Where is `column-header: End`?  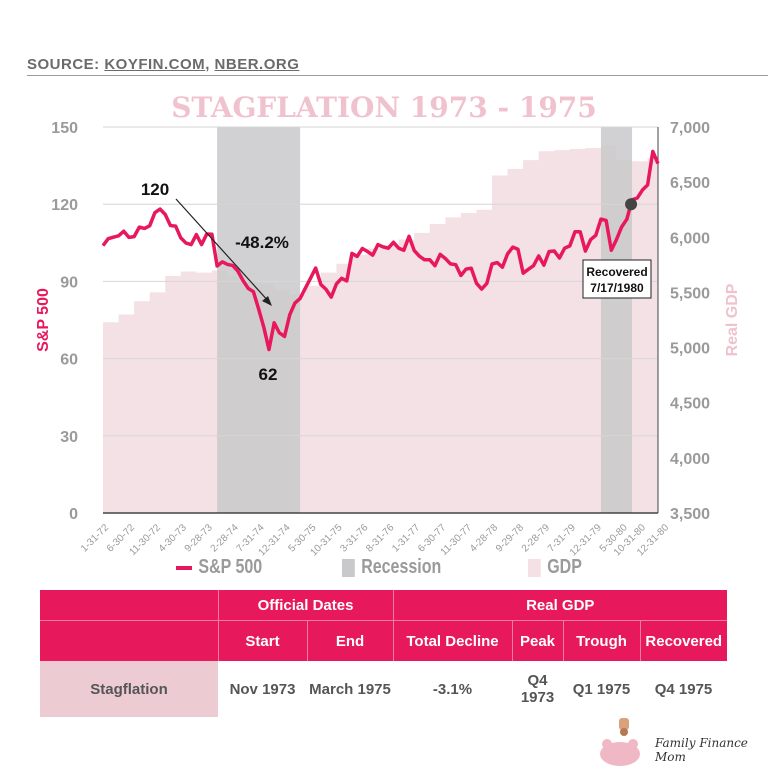 column-header: End is located at coordinates (349, 640).